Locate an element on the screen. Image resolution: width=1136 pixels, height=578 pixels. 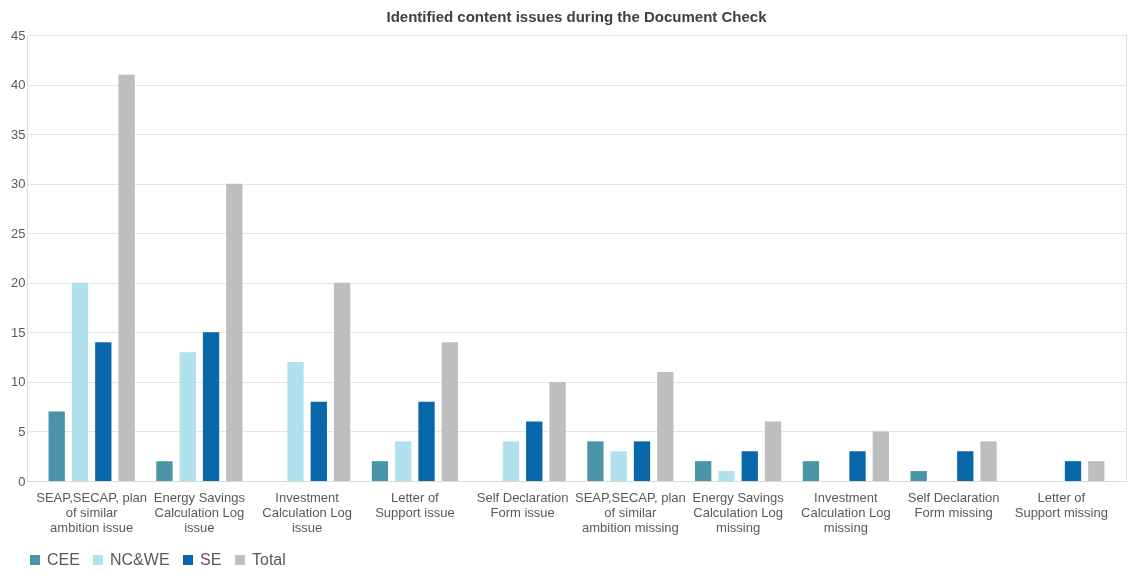
y-tick-label: 10 is located at coordinates (18, 382).